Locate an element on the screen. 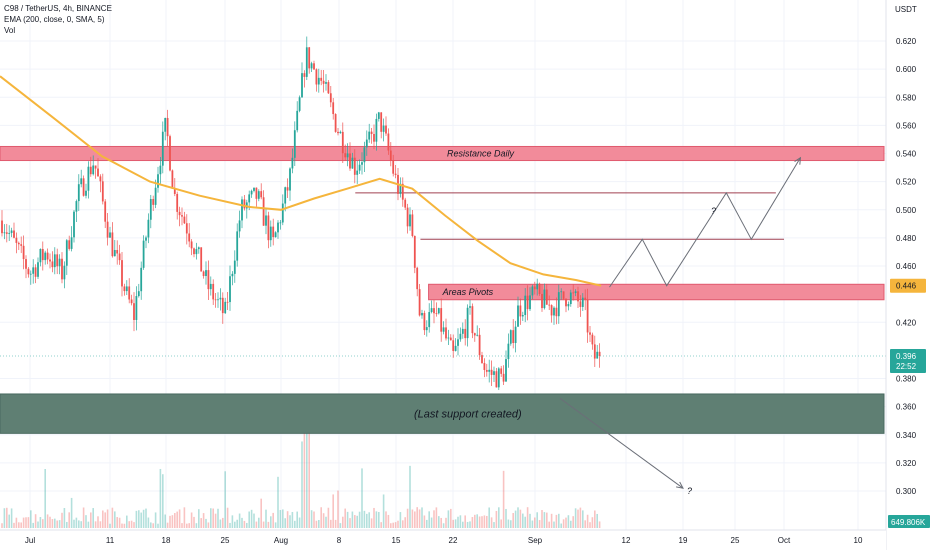  time-tick-label: Oct is located at coordinates (784, 540).